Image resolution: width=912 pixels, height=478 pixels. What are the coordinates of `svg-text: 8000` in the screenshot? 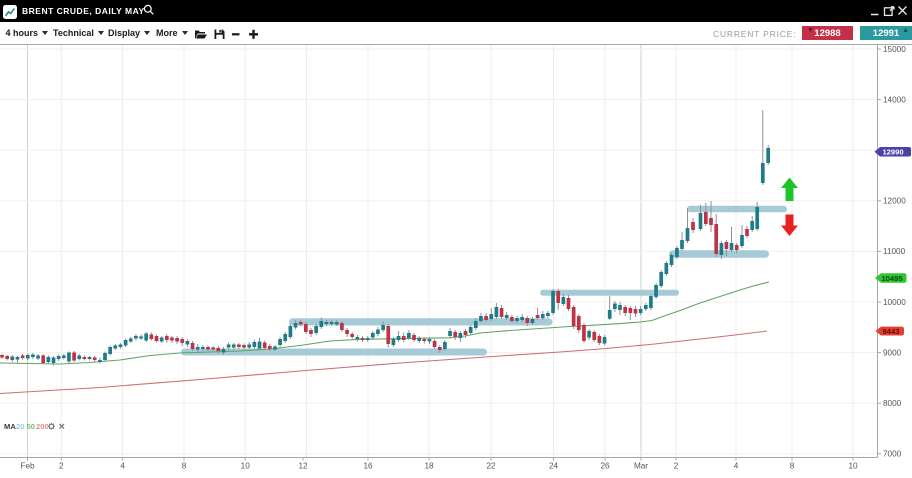 It's located at (892, 403).